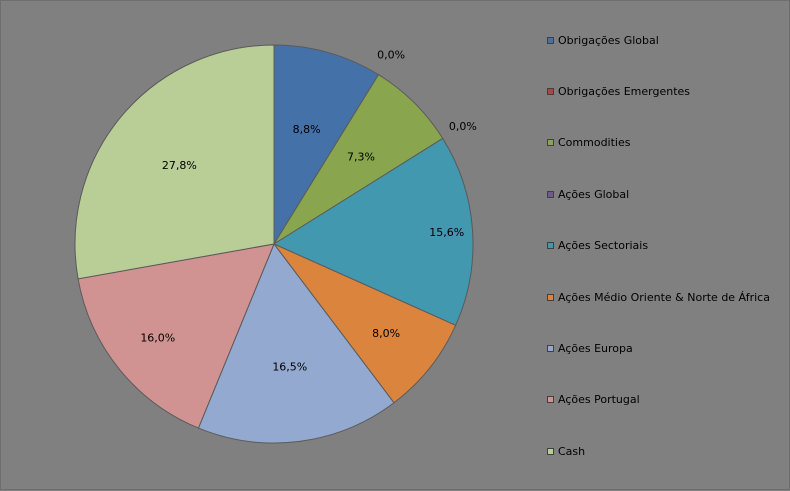  What do you see at coordinates (446, 232) in the screenshot?
I see `data-label: 15,6%` at bounding box center [446, 232].